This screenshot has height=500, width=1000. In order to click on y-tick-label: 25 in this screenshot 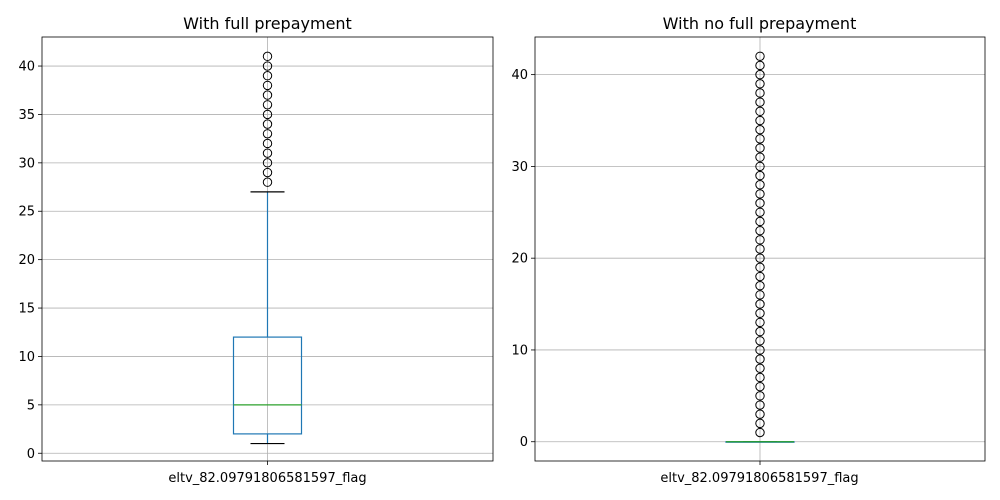, I will do `click(26, 212)`.